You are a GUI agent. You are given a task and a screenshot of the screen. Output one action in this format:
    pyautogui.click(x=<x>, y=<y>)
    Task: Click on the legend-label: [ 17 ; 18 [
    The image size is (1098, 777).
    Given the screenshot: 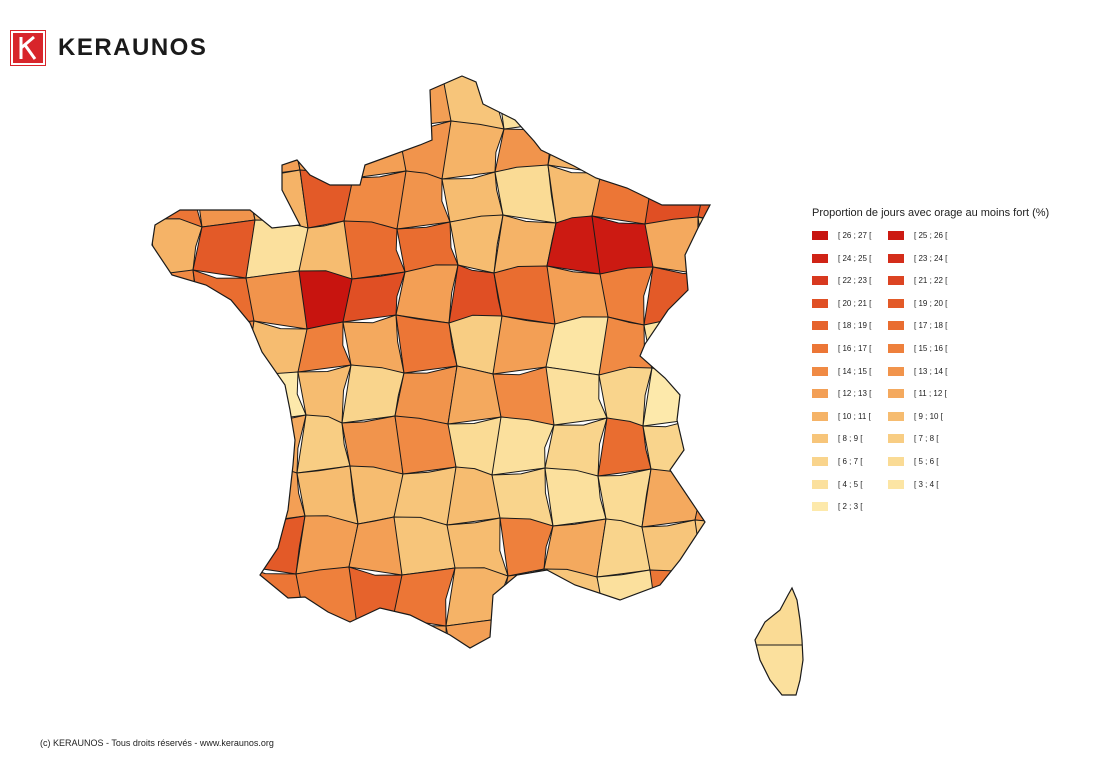 What is the action you would take?
    pyautogui.click(x=931, y=326)
    